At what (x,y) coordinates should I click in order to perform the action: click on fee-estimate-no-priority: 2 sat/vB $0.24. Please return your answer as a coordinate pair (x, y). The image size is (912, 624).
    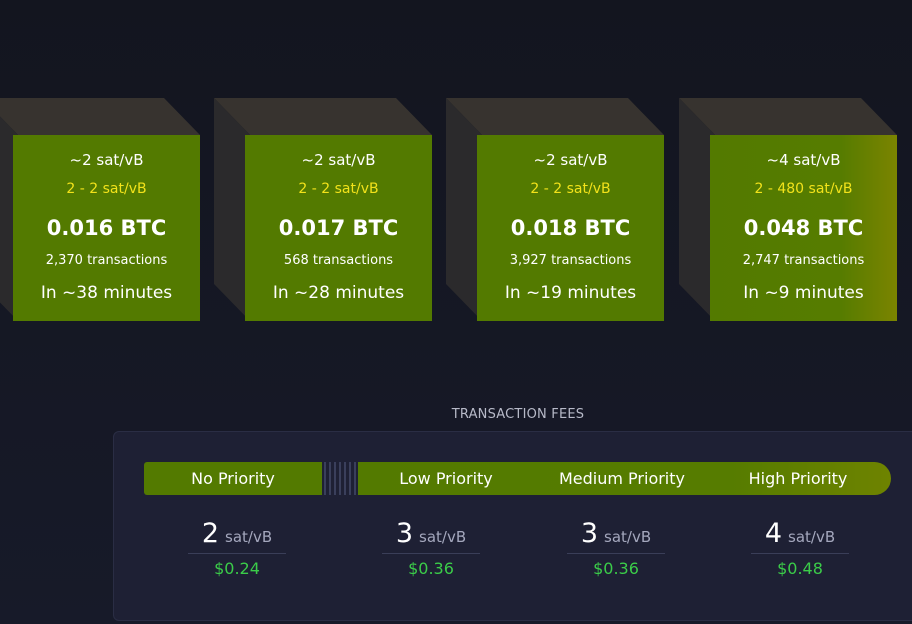
    Looking at the image, I should click on (237, 548).